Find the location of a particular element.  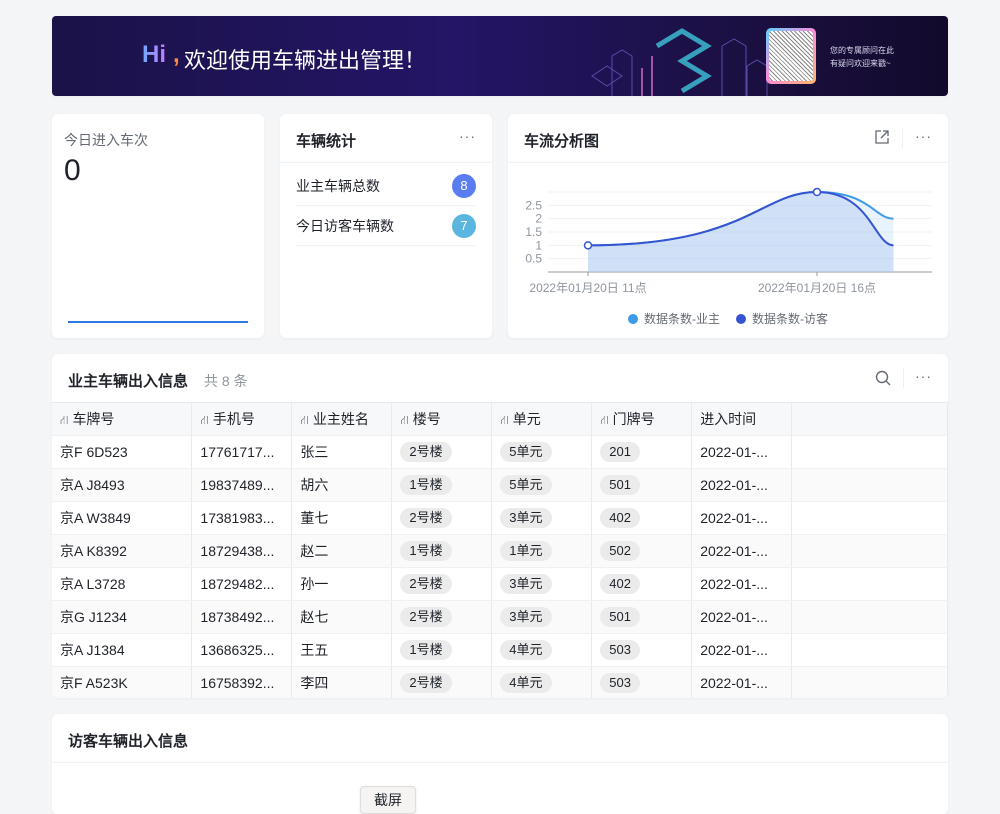

legend-label: 数据条数-访客 is located at coordinates (790, 319).